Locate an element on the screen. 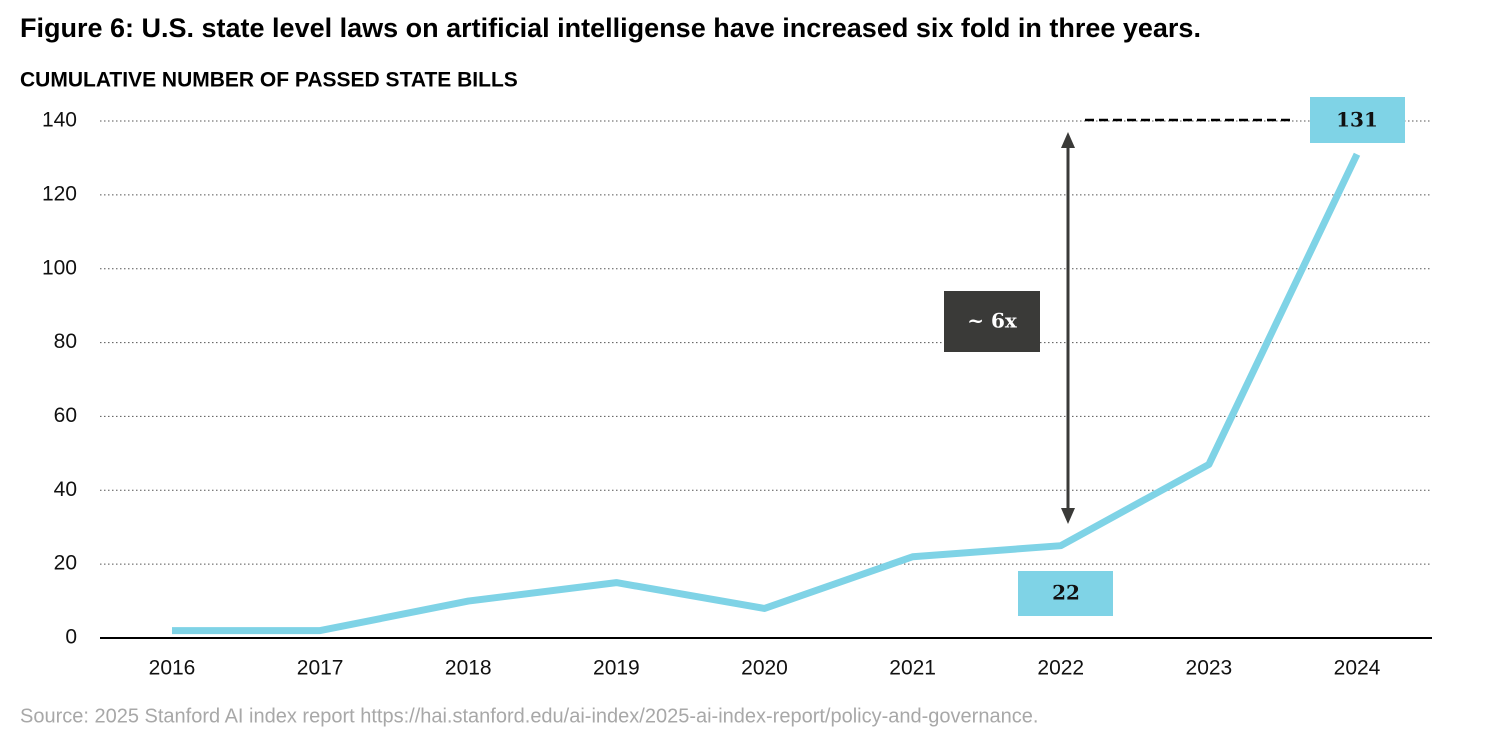  x-tick-label: 2023 is located at coordinates (1209, 668).